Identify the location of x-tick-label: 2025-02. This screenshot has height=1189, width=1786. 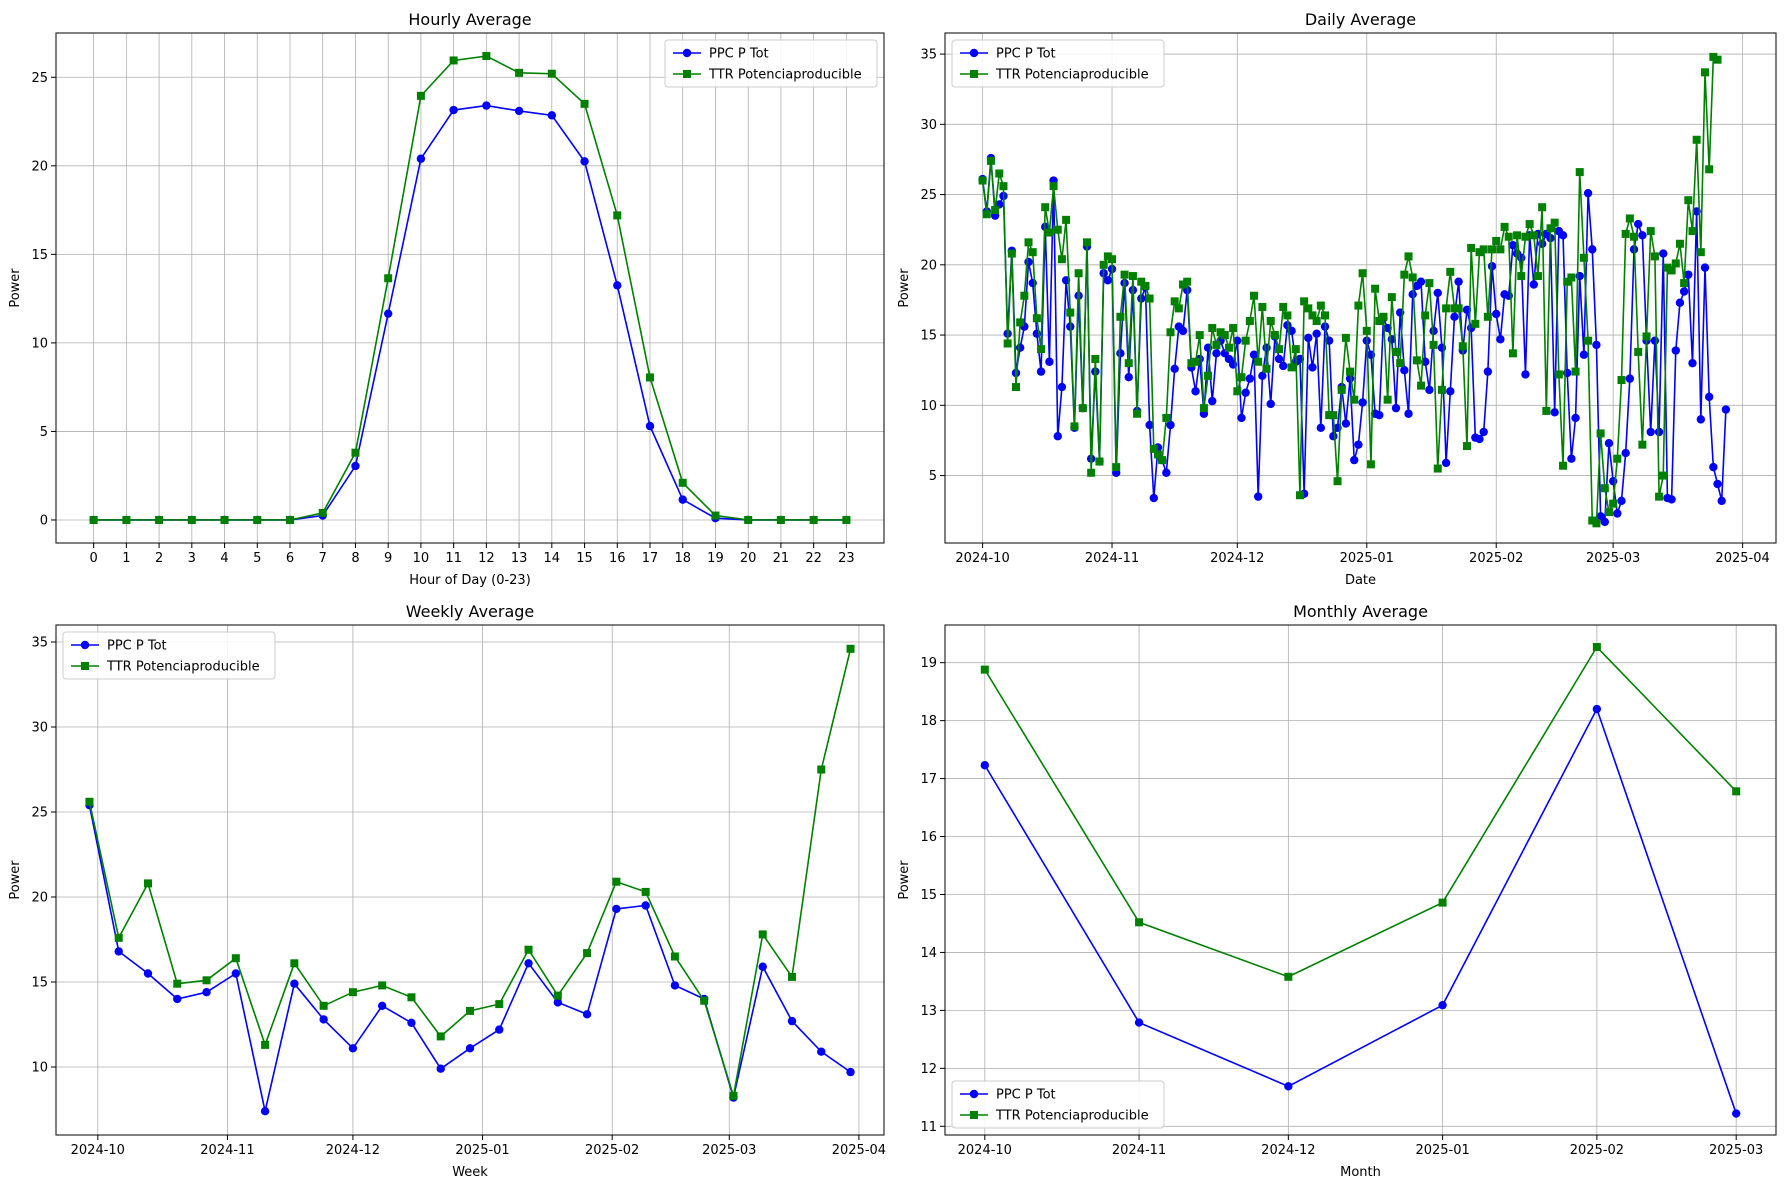
(1597, 1150).